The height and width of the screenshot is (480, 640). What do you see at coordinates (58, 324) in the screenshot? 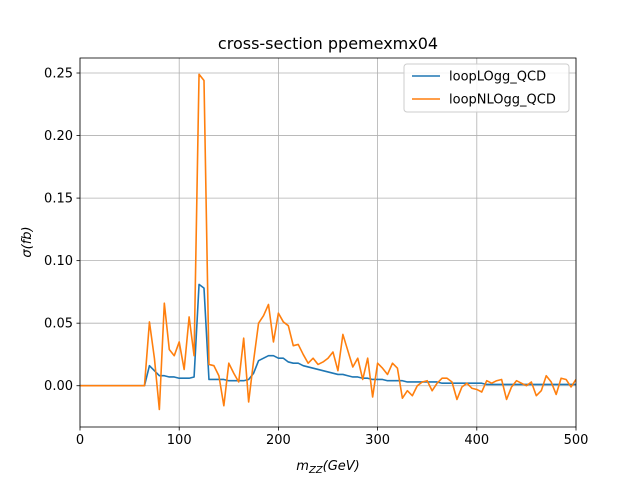
I see `y-tick-label: 0.05` at bounding box center [58, 324].